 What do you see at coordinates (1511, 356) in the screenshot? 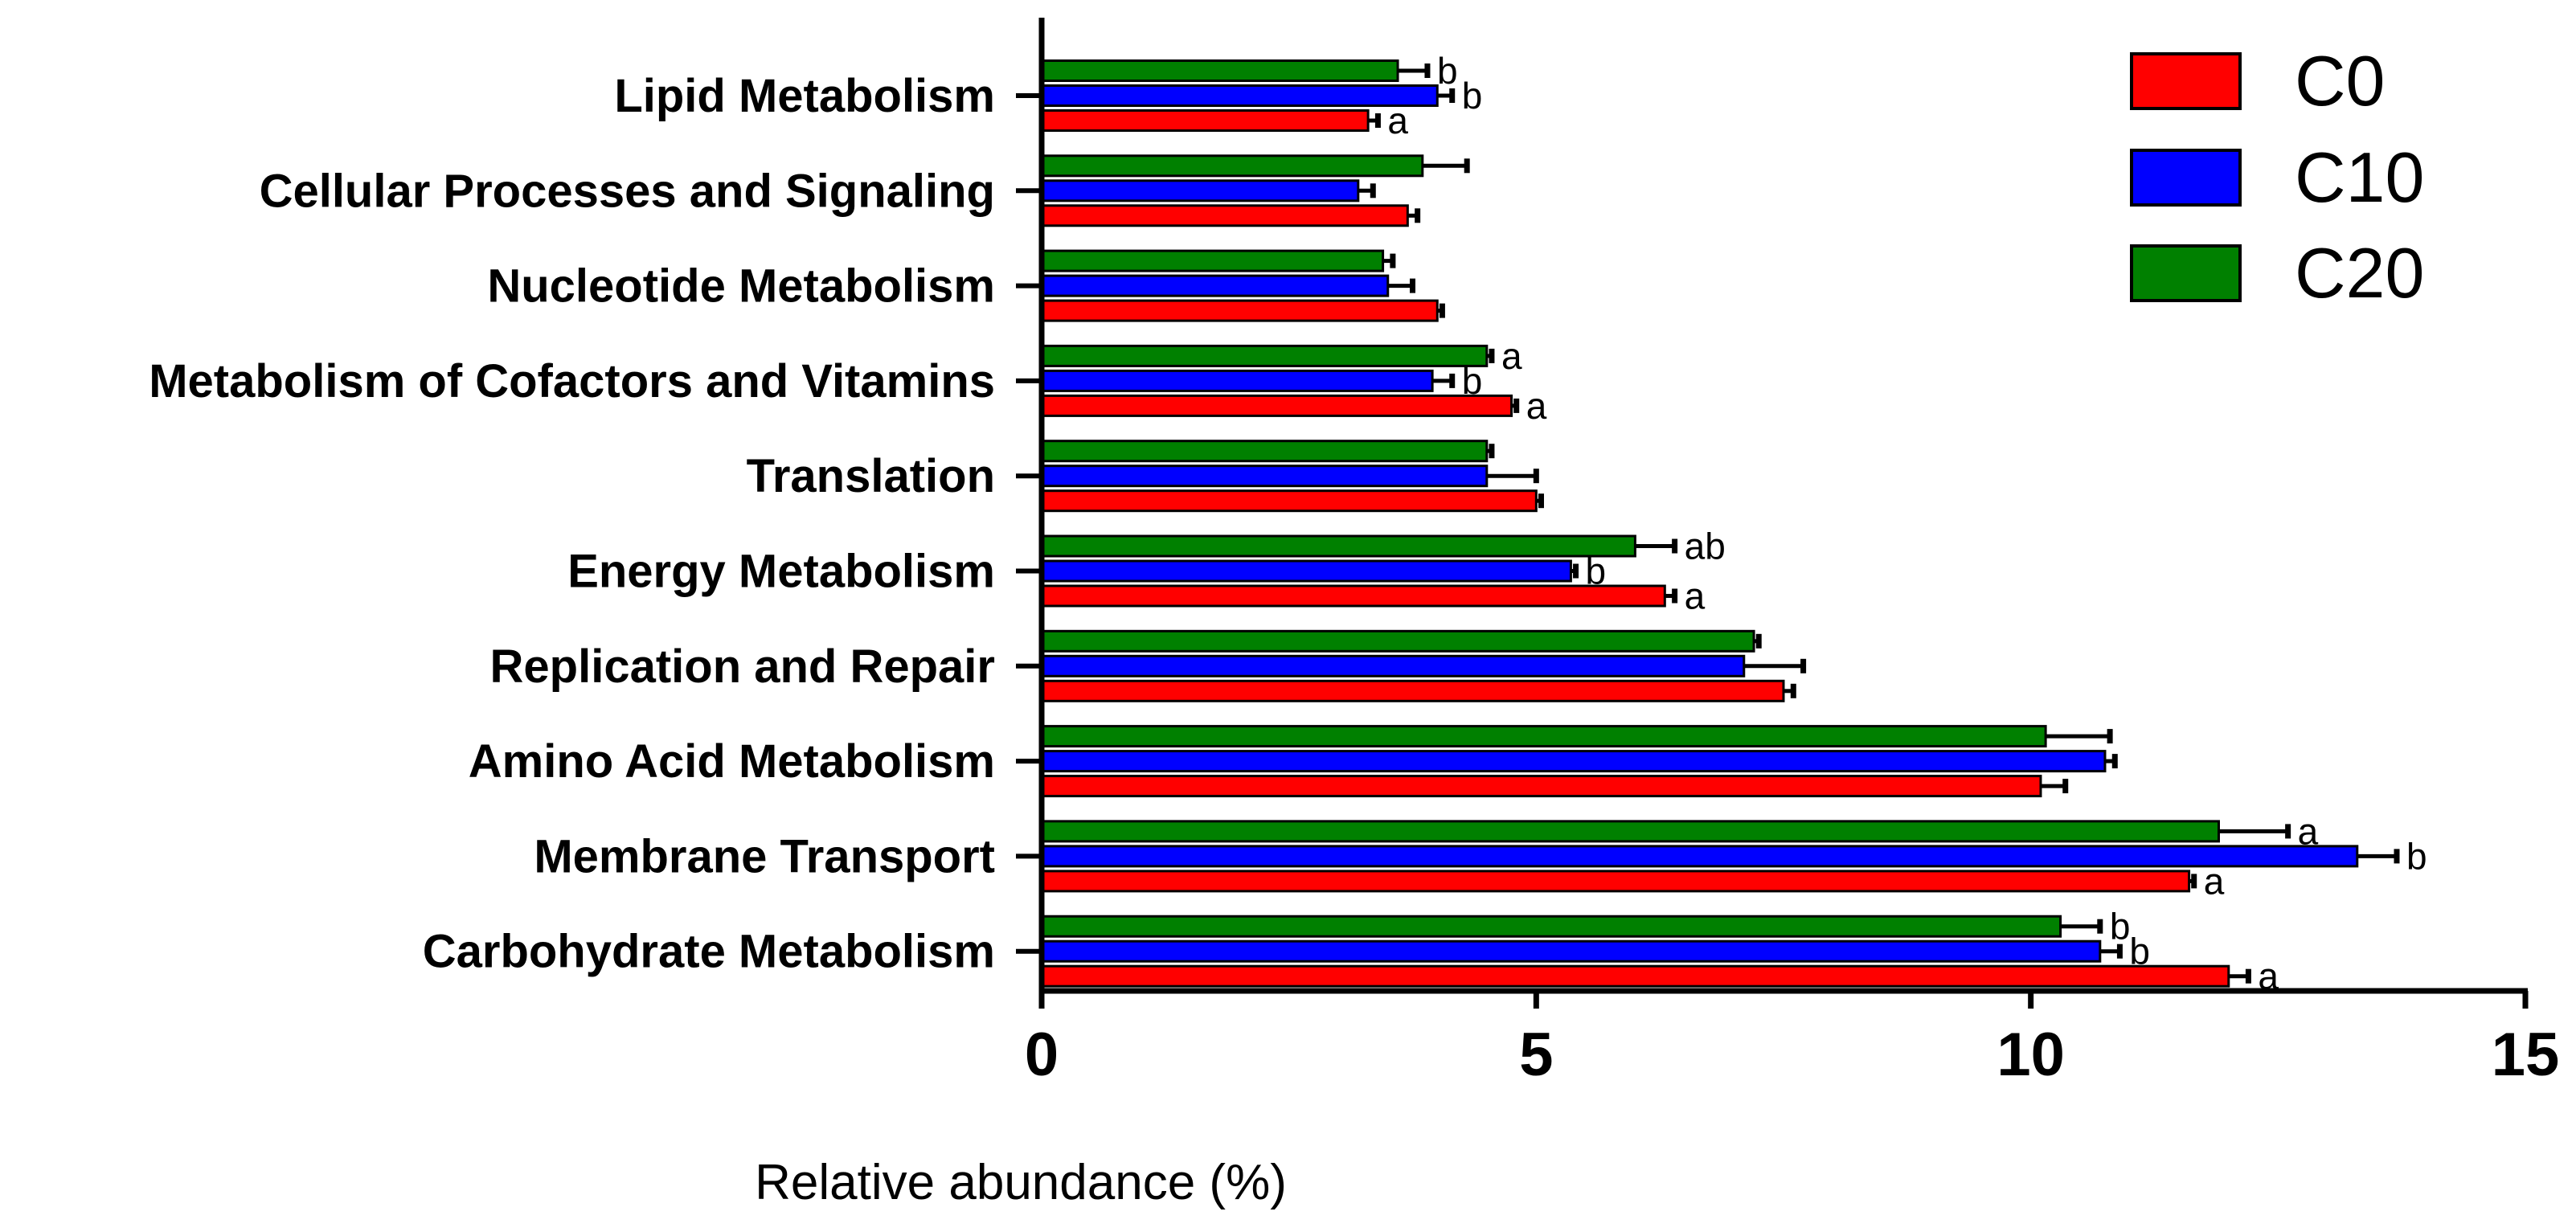
I see `significance-label-c20: a` at bounding box center [1511, 356].